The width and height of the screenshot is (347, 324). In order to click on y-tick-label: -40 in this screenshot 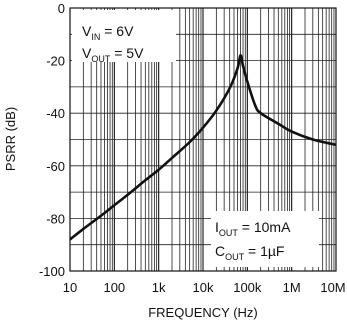, I will do `click(55, 113)`.